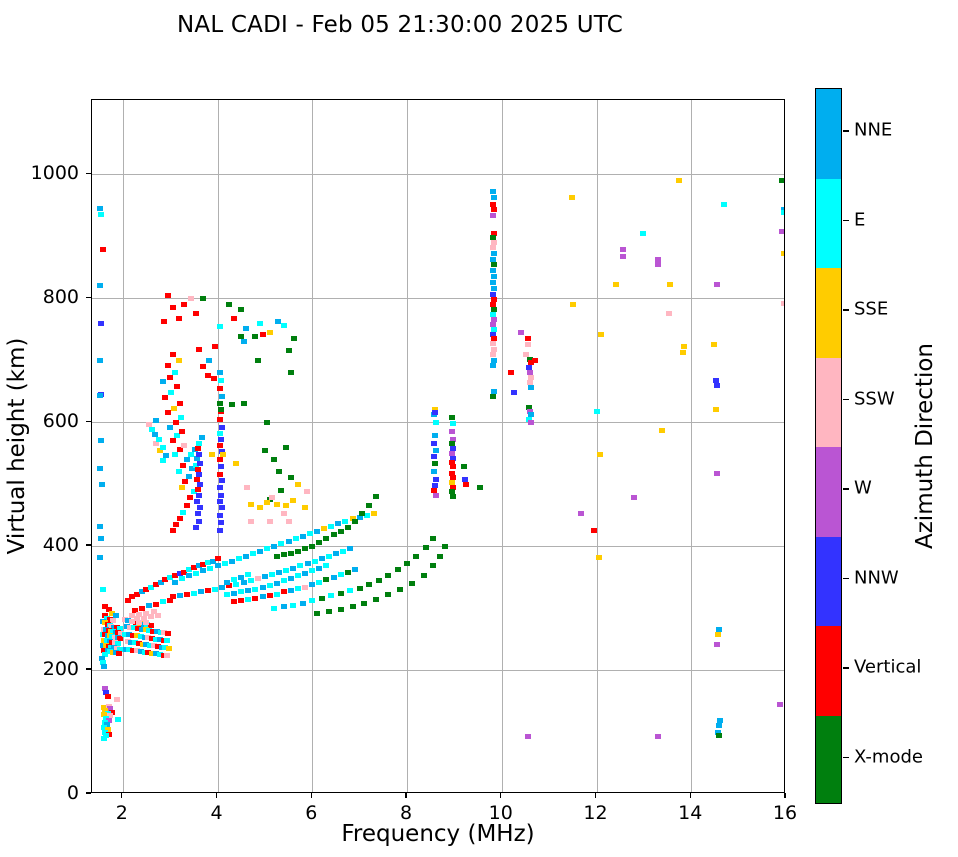  I want to click on colorbar-segment-ssw, so click(828, 402).